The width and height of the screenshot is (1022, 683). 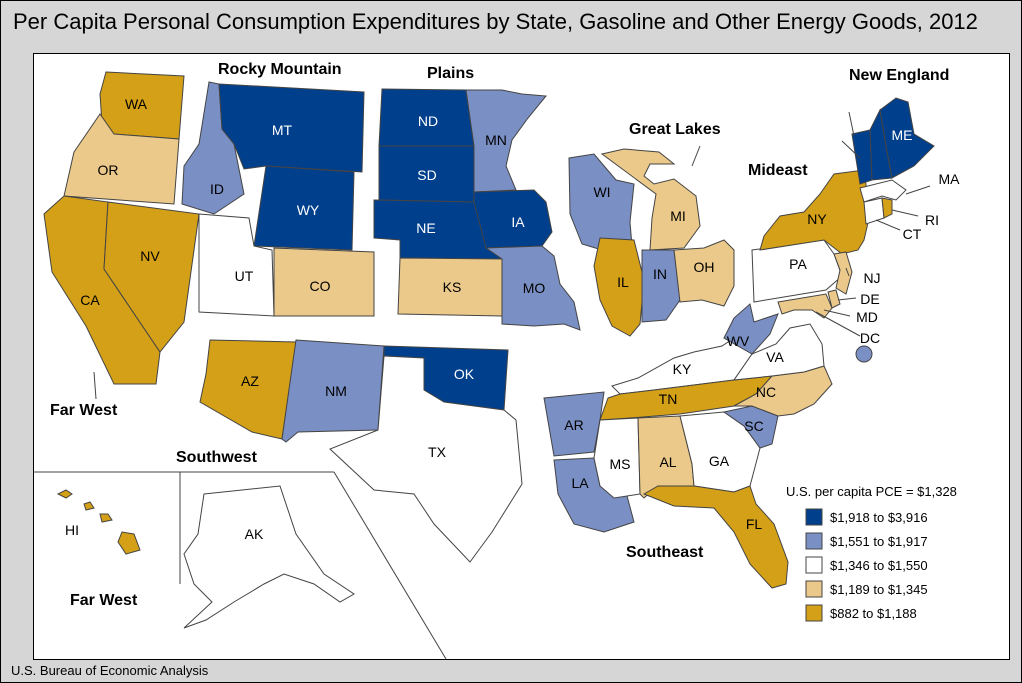 I want to click on region-southeast: Southeast, so click(x=665, y=552).